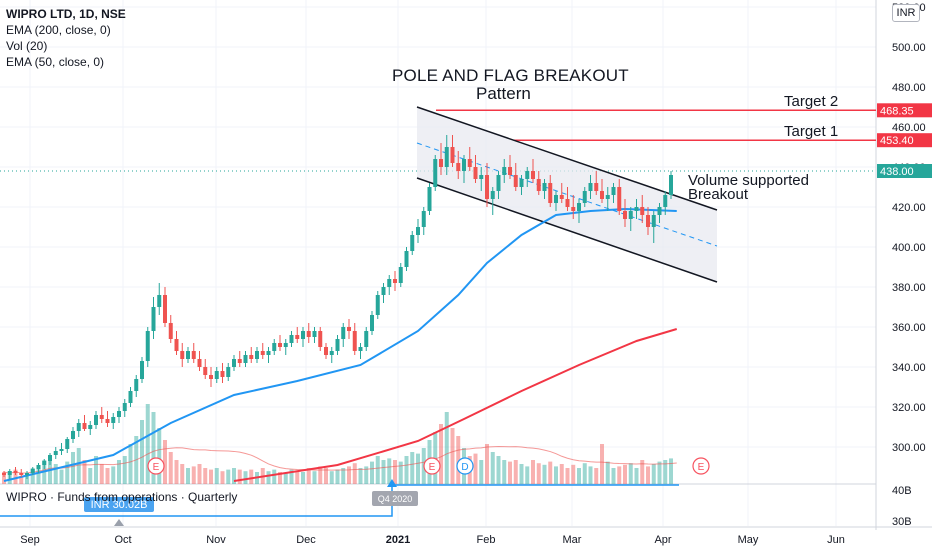 This screenshot has width=932, height=550. I want to click on target2-price-tag-bg, so click(904, 110).